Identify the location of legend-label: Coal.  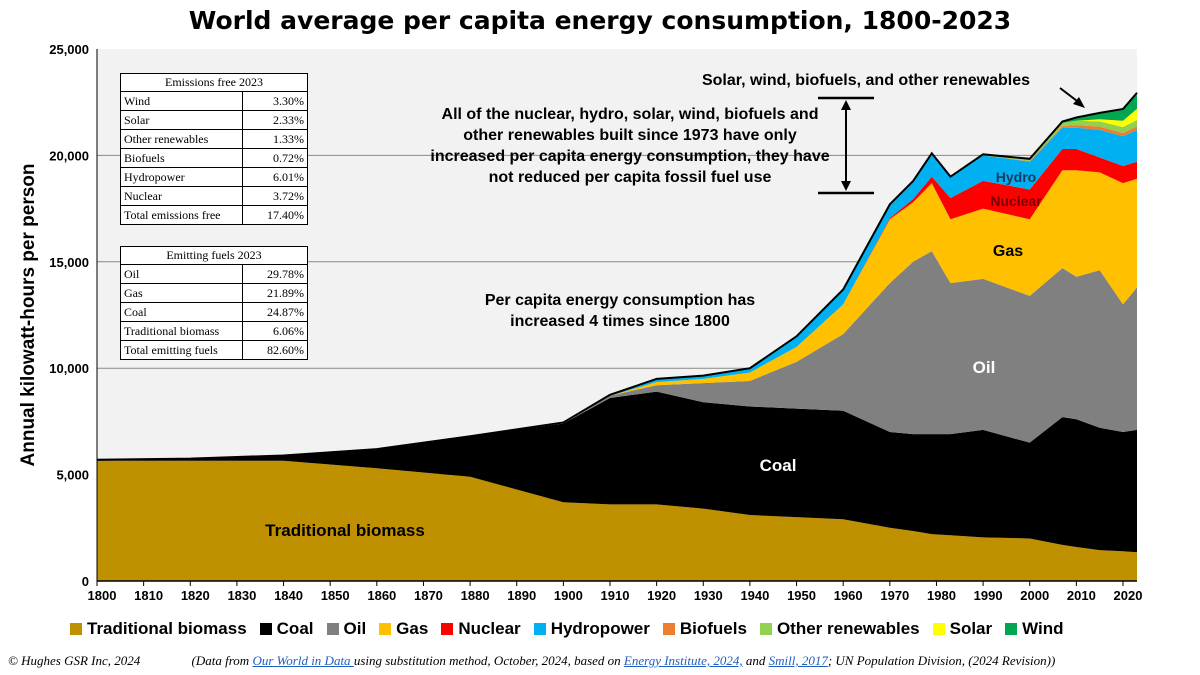
(295, 628).